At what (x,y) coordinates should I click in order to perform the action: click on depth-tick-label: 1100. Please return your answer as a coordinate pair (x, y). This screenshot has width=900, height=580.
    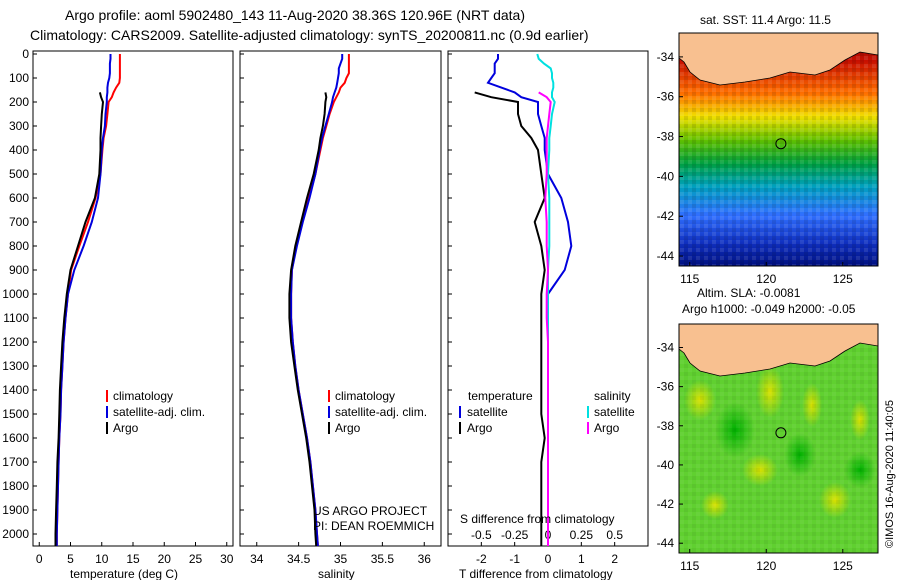
    Looking at the image, I should click on (16, 318).